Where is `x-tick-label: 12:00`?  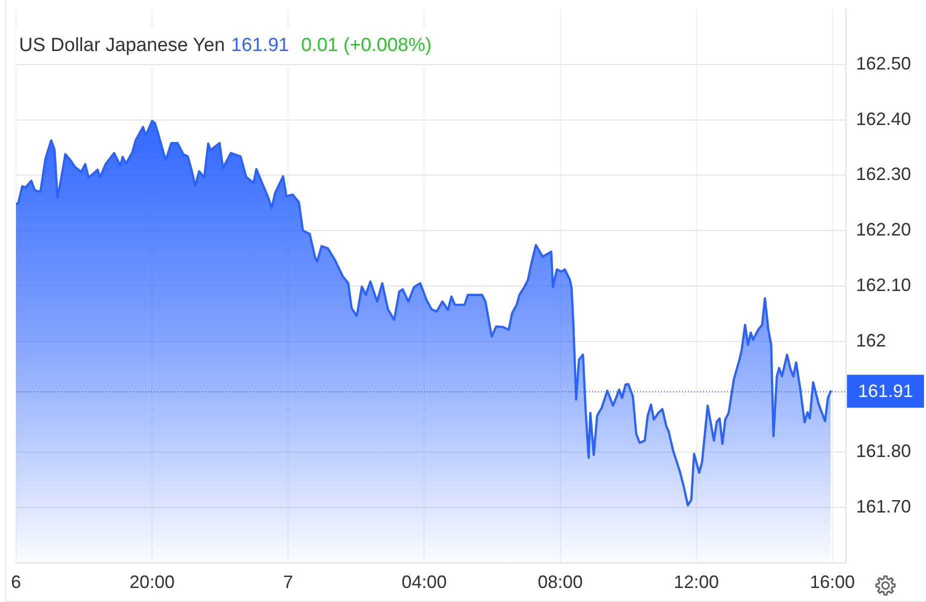
x-tick-label: 12:00 is located at coordinates (696, 582).